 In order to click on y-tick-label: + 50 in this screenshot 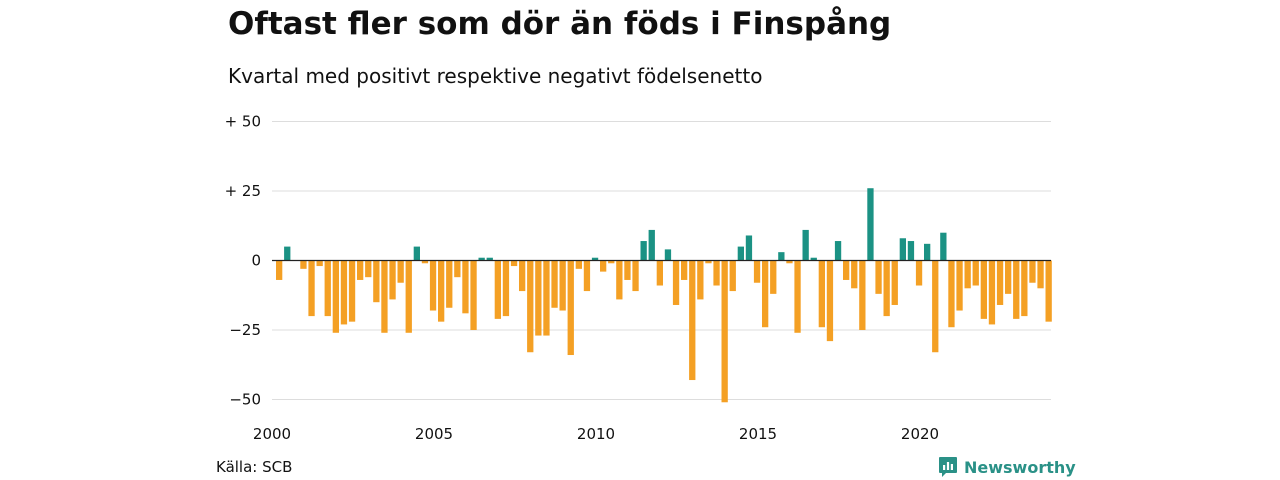, I will do `click(243, 122)`.